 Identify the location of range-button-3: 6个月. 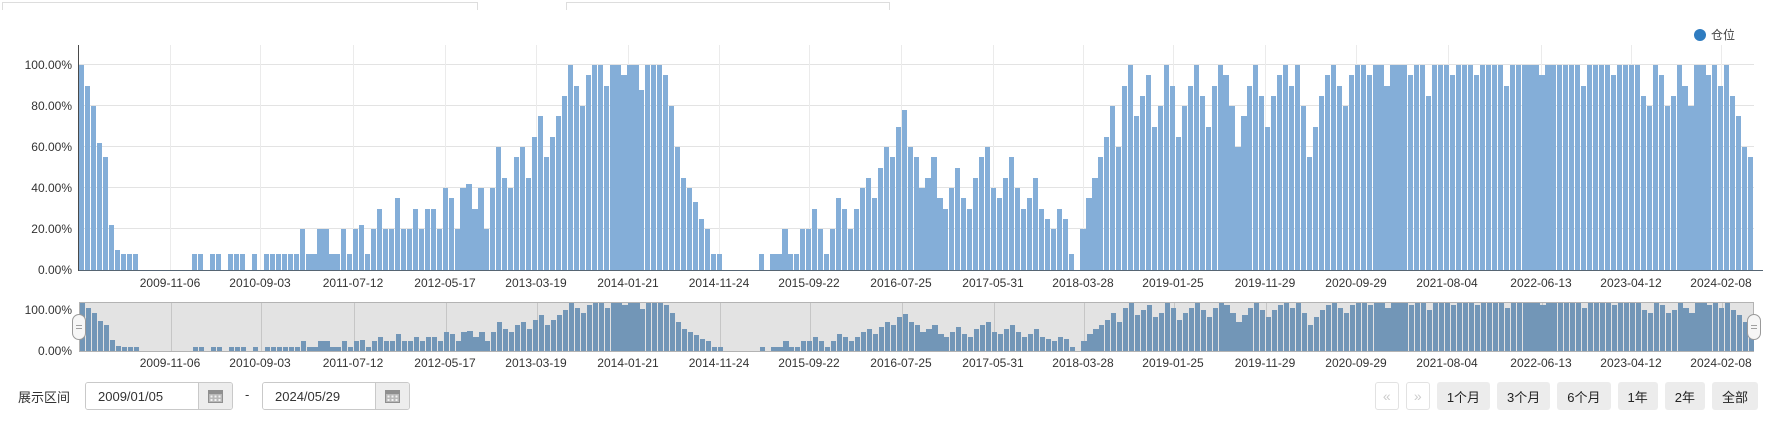
(1584, 396).